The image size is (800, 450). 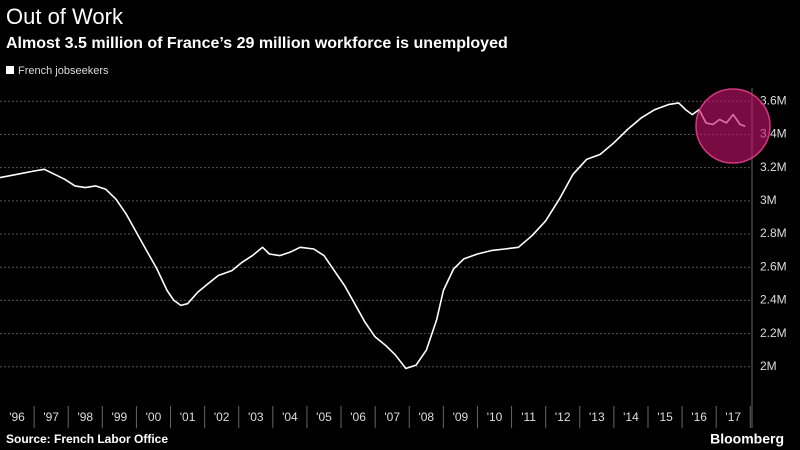 What do you see at coordinates (358, 417) in the screenshot?
I see `x-tick-label: '06` at bounding box center [358, 417].